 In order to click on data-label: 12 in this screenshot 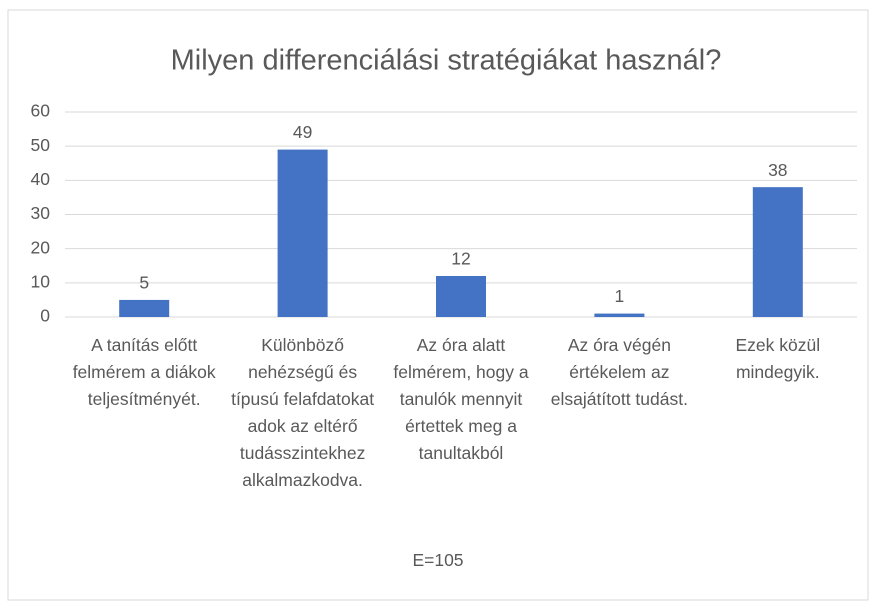, I will do `click(460, 259)`.